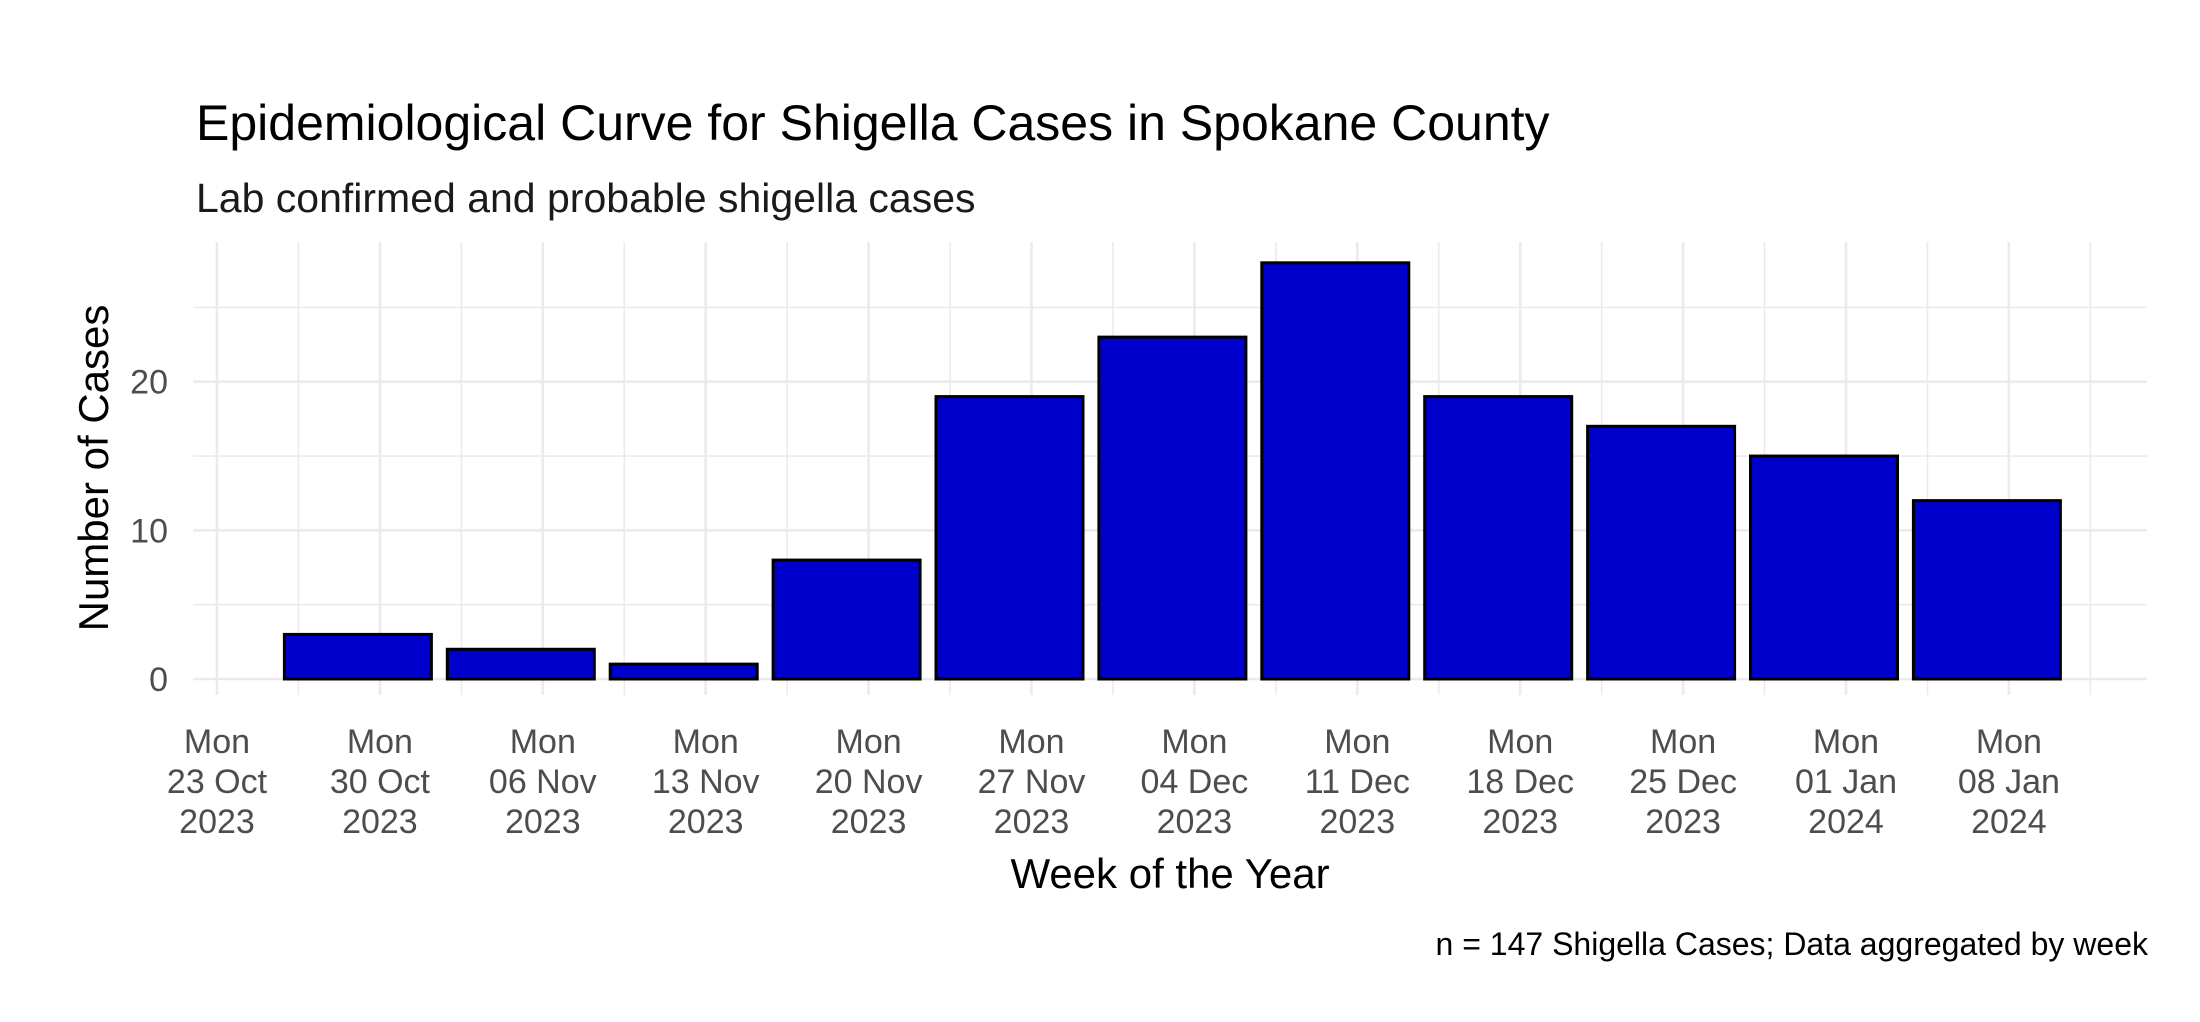  I want to click on bar-week-01-jan, so click(1824, 567).